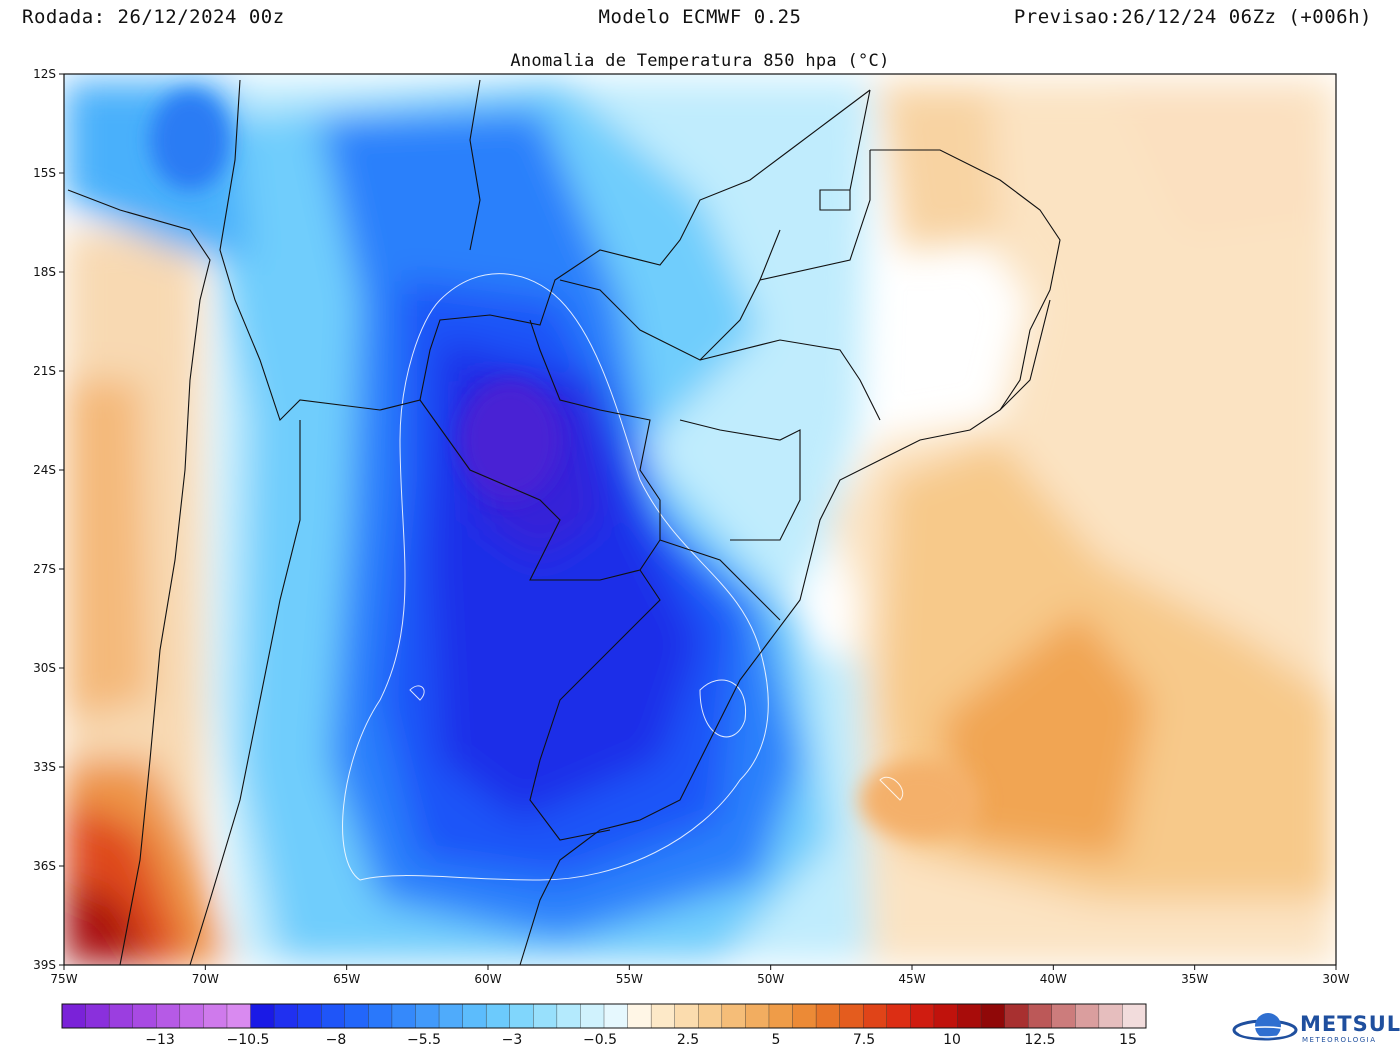  Describe the element at coordinates (346, 979) in the screenshot. I see `lon-tick-label: 65W` at that location.